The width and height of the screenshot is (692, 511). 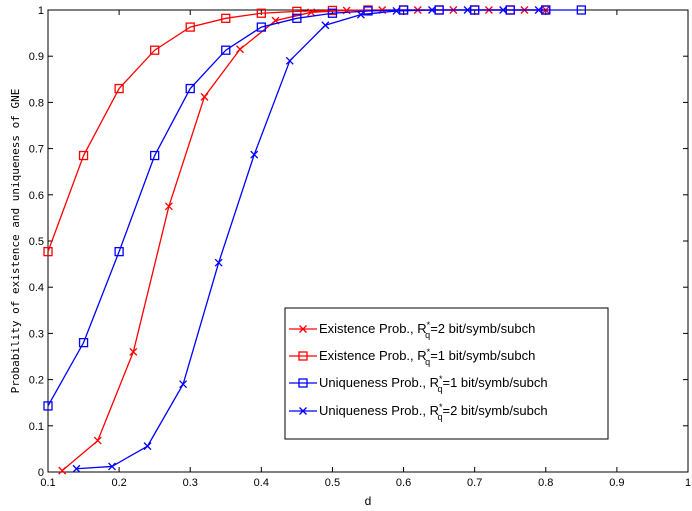 What do you see at coordinates (41, 11) in the screenshot?
I see `y-tick-label: 1` at bounding box center [41, 11].